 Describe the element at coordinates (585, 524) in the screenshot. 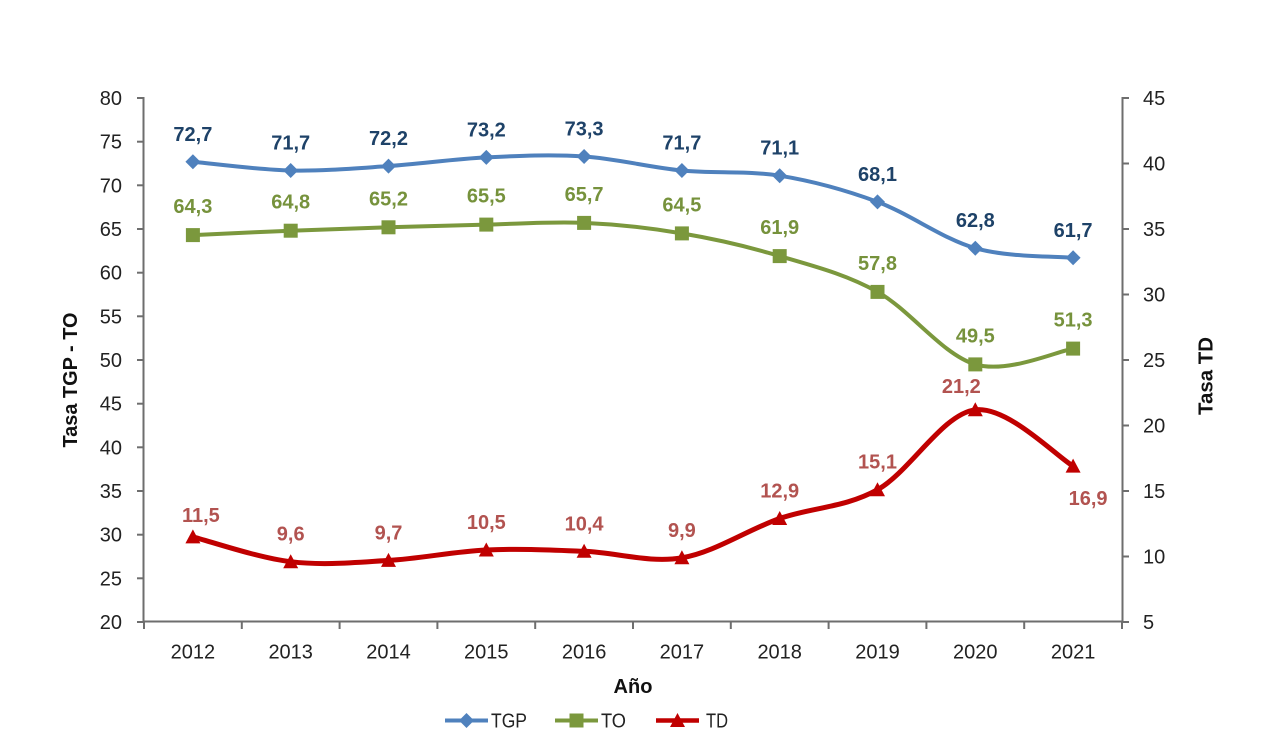

I see `svg-text: 10,4` at that location.